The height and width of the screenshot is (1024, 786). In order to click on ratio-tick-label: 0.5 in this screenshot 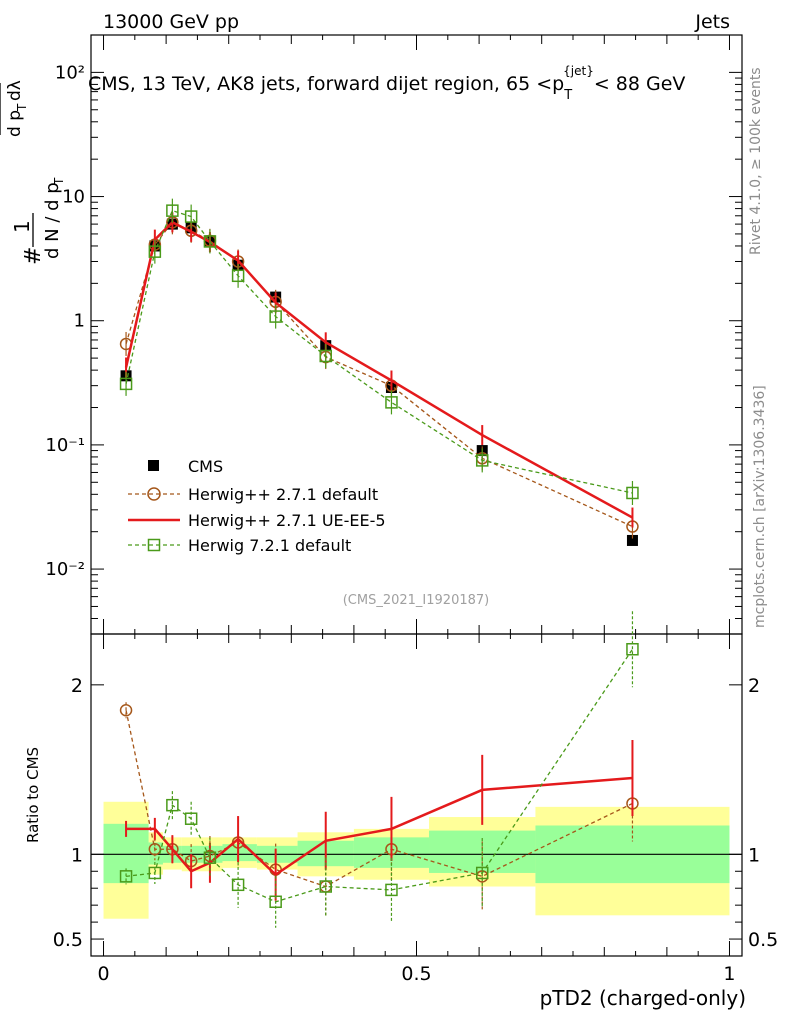, I will do `click(68, 940)`.